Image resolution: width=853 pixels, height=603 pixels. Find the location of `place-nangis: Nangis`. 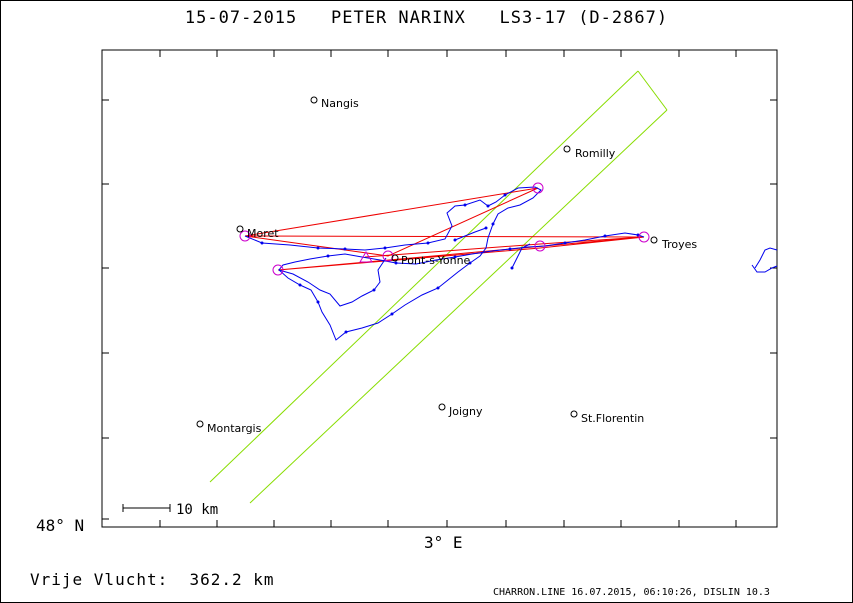

place-nangis: Nangis is located at coordinates (334, 103).